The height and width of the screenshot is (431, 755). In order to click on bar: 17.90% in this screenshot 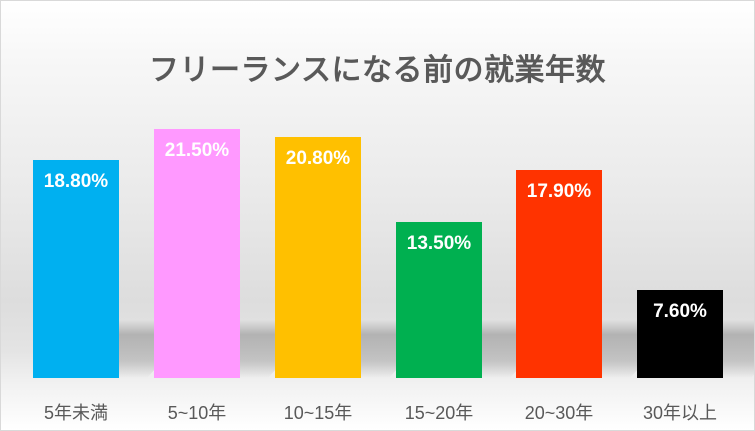, I will do `click(559, 274)`.